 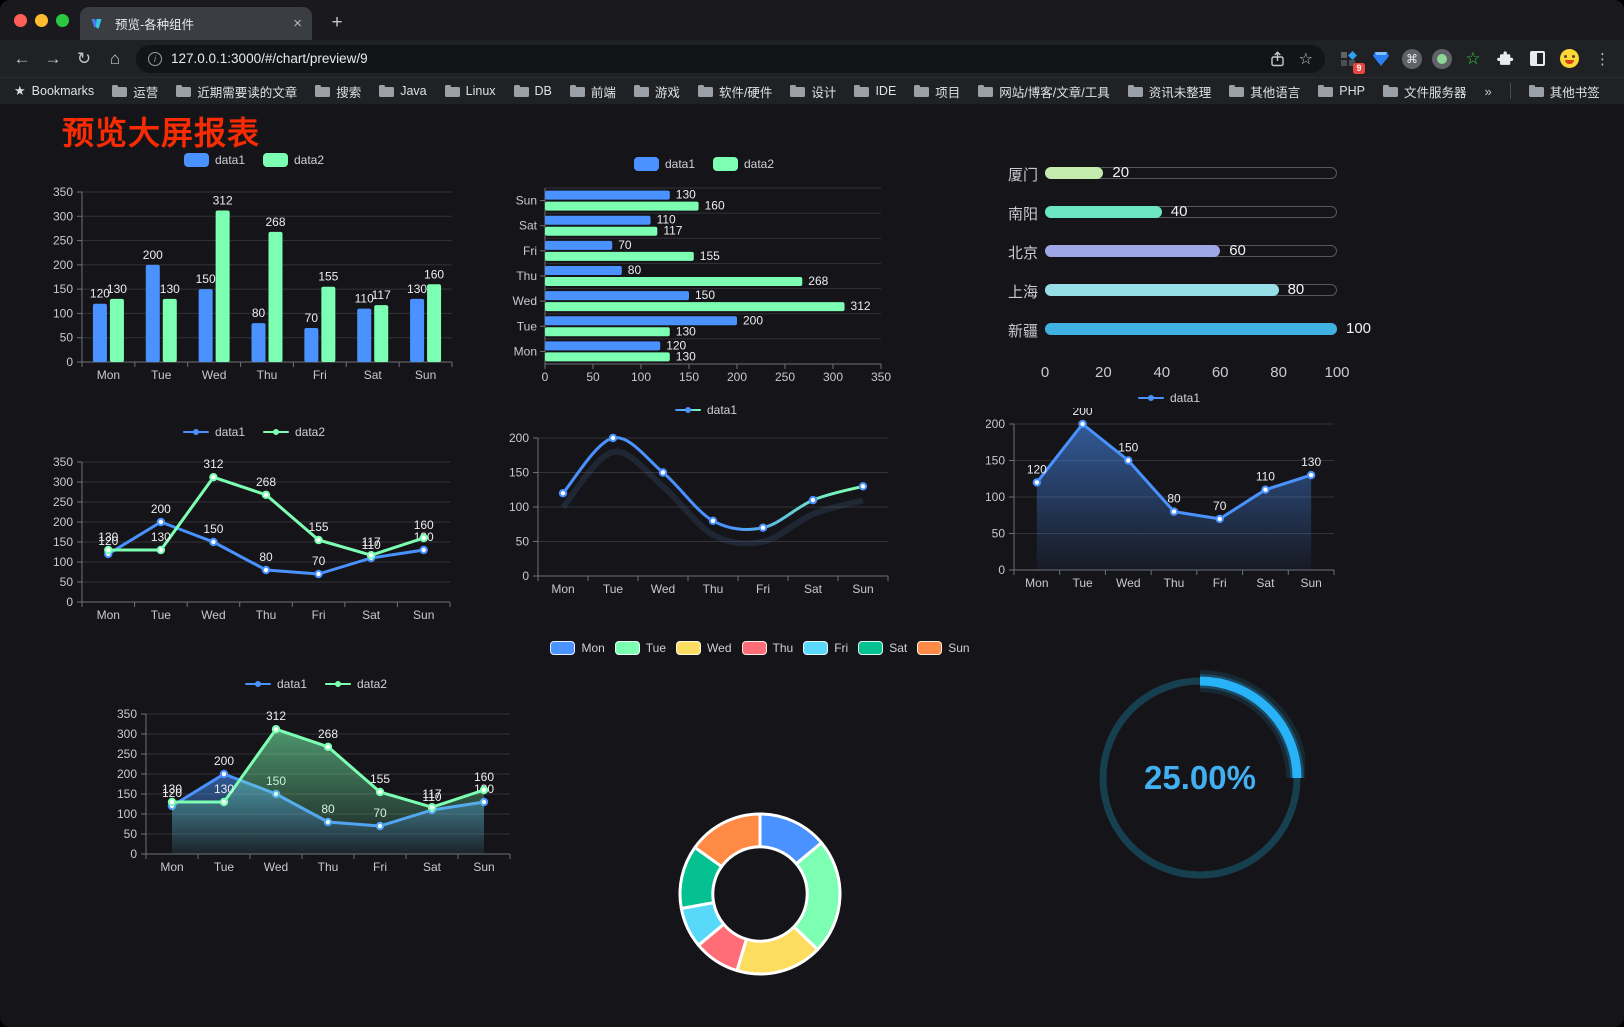 I want to click on gem-extension-icon, so click(x=1381, y=59).